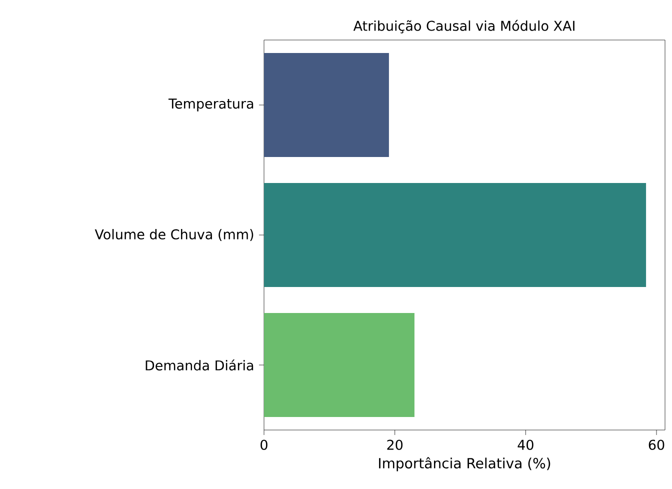 Image resolution: width=672 pixels, height=489 pixels. Describe the element at coordinates (464, 464) in the screenshot. I see `x-axis-title: Importância Relativa (%)` at that location.